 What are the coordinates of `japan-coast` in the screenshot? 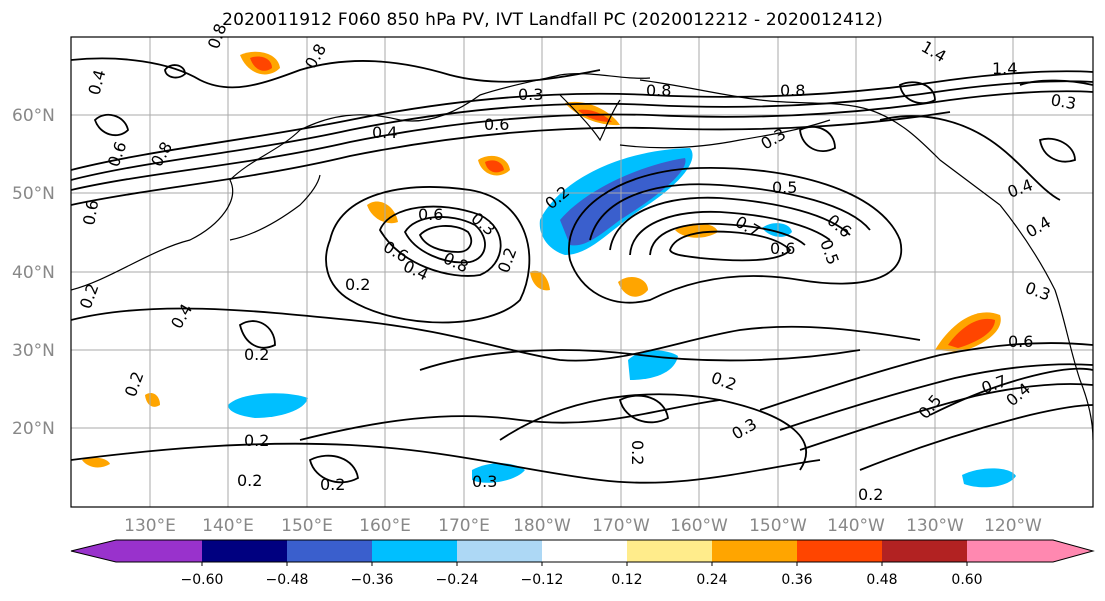 It's located at (275, 207).